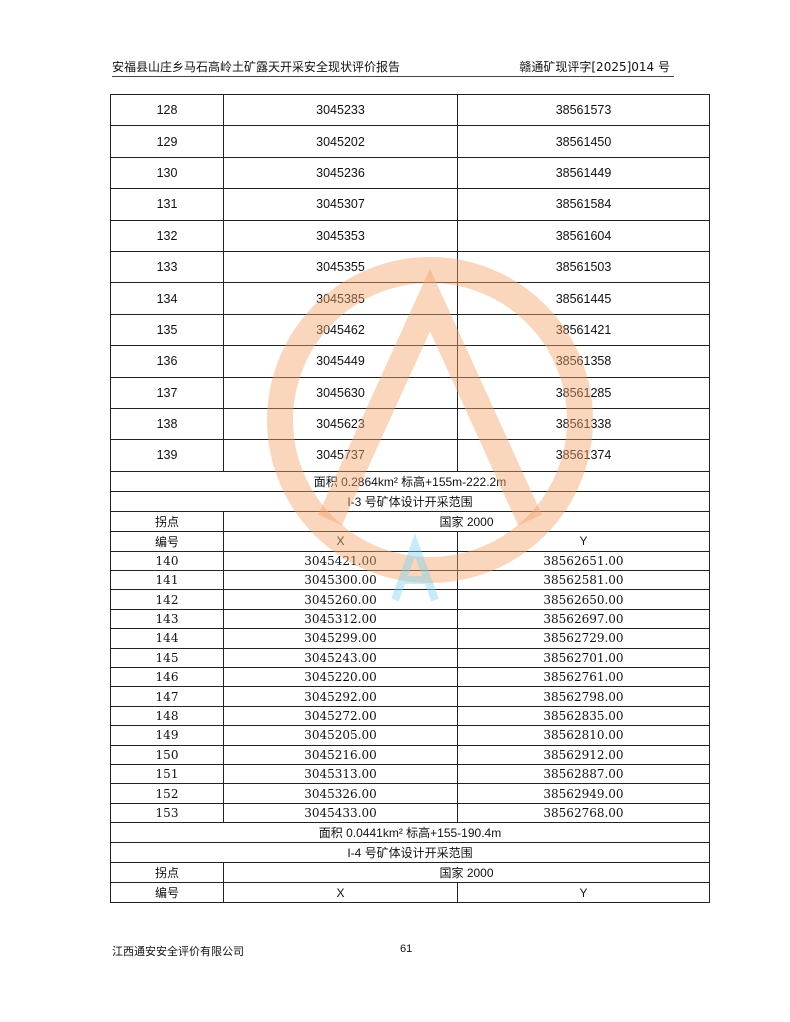 The width and height of the screenshot is (790, 1022). I want to click on header-coordinate-system: 国家 2000, so click(466, 521).